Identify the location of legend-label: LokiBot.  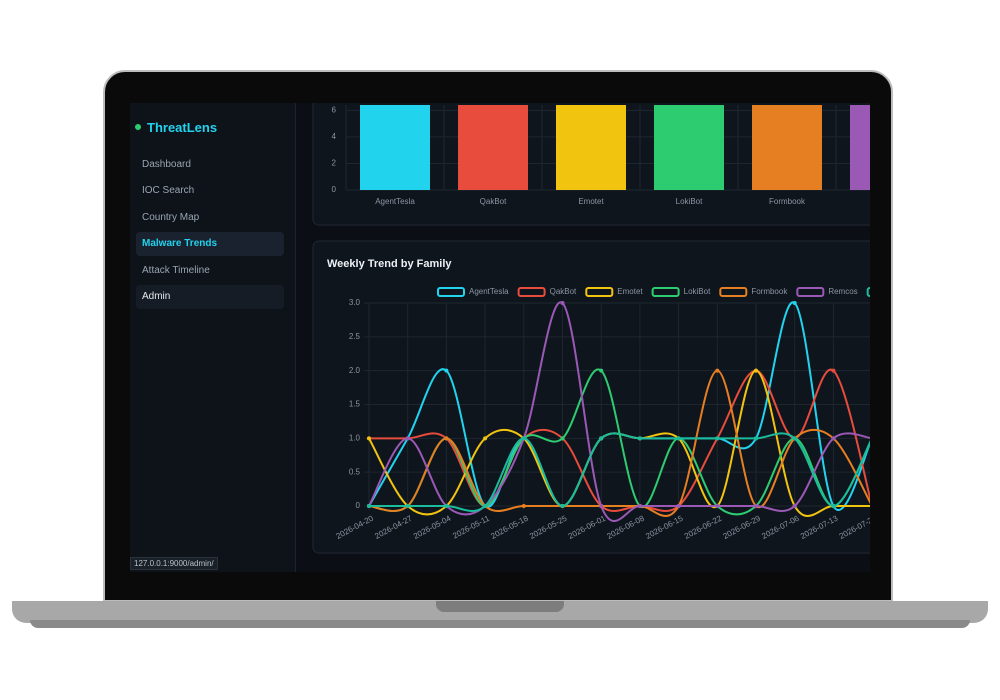
(697, 291).